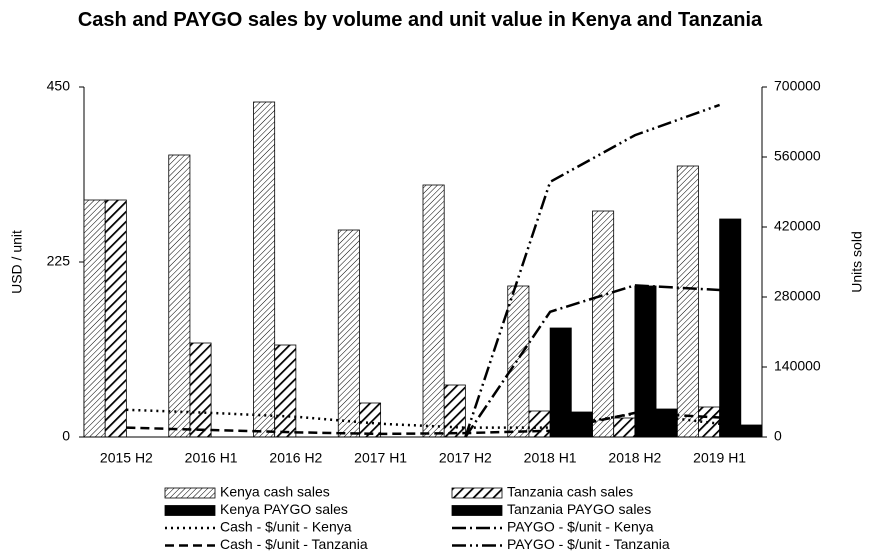 This screenshot has width=869, height=555. What do you see at coordinates (66, 436) in the screenshot?
I see `y-tick-label: 0` at bounding box center [66, 436].